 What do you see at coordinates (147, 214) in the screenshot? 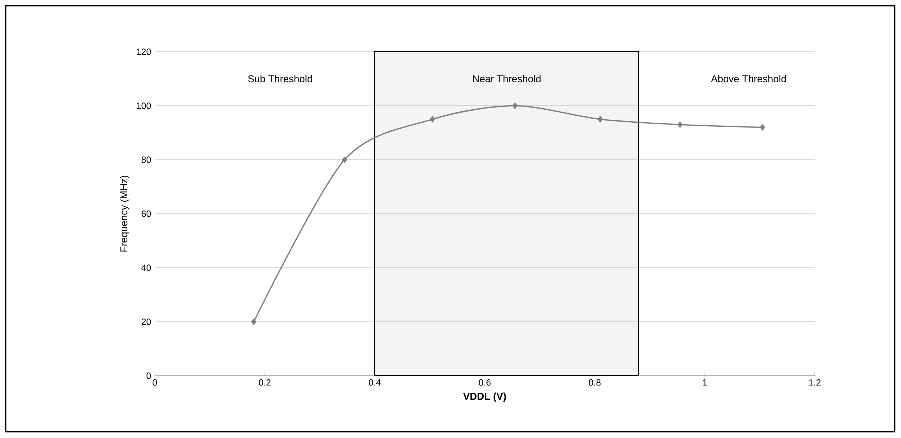
I see `y-tick-label: 60` at bounding box center [147, 214].